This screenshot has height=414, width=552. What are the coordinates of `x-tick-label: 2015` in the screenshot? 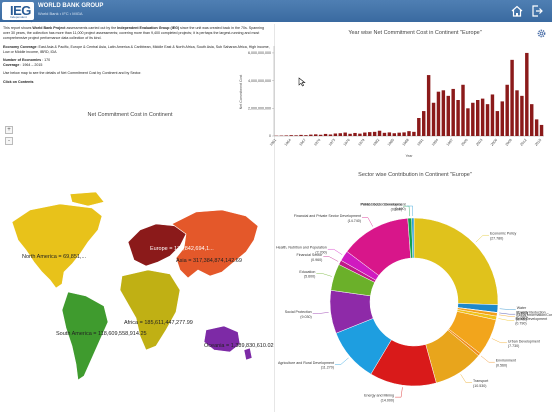 It's located at (538, 142).